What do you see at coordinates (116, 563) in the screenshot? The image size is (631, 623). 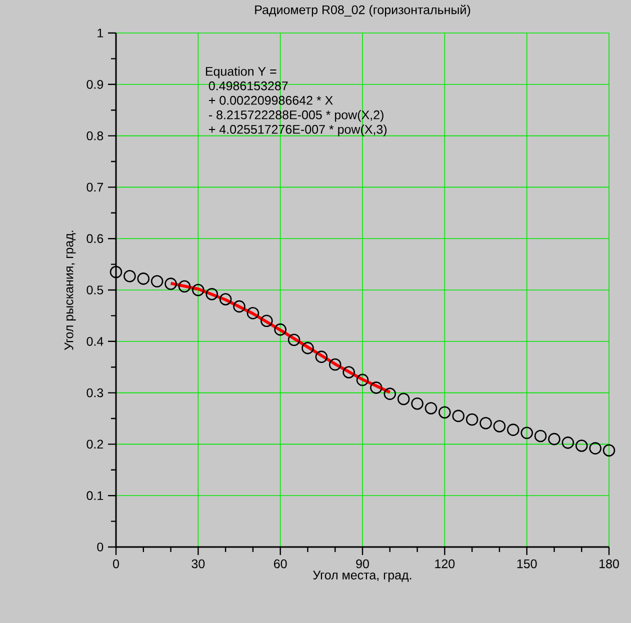 I see `x-tick-label: 0` at bounding box center [116, 563].